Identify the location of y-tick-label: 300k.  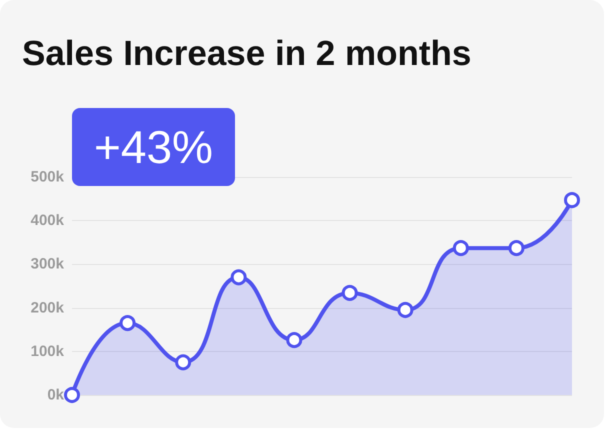
(47, 264).